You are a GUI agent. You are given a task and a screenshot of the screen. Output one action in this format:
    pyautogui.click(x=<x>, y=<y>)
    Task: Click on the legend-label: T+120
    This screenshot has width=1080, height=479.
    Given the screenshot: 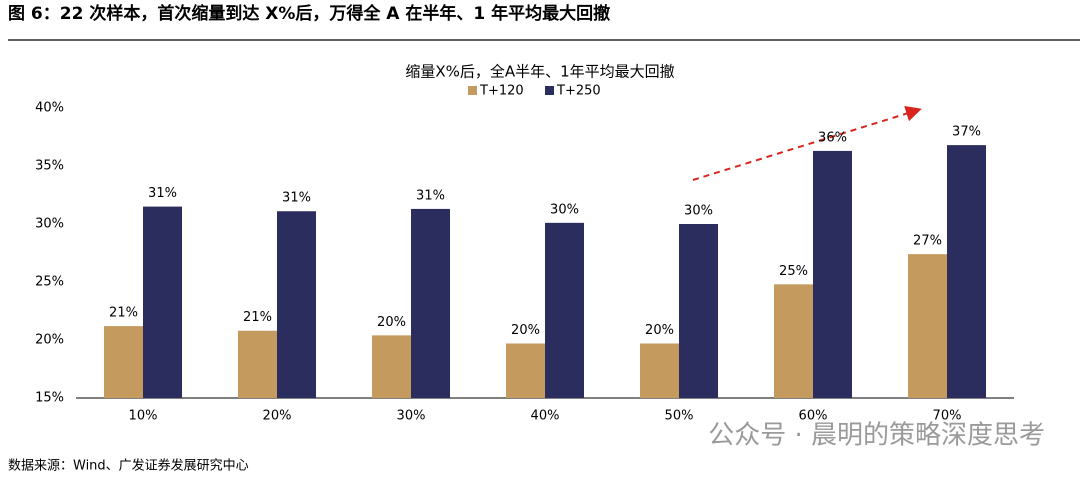 What is the action you would take?
    pyautogui.click(x=501, y=91)
    